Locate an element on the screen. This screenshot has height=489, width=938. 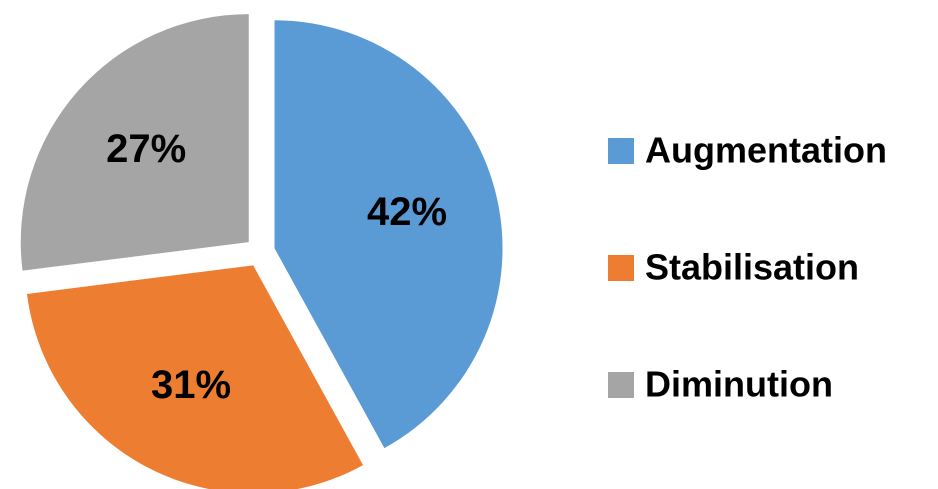
legend-label: Augmentation is located at coordinates (766, 150).